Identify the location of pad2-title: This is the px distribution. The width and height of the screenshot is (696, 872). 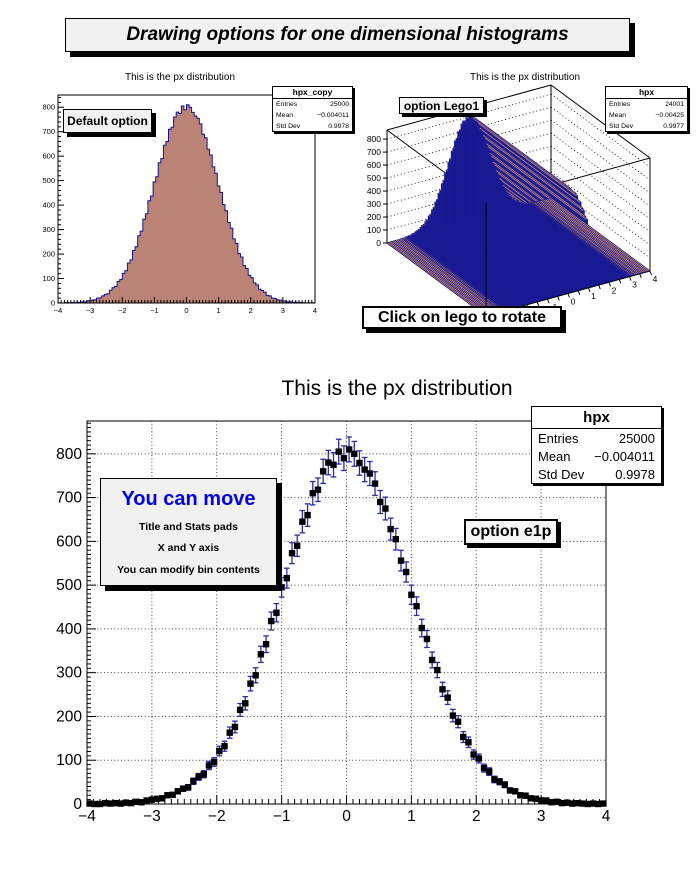
(525, 77).